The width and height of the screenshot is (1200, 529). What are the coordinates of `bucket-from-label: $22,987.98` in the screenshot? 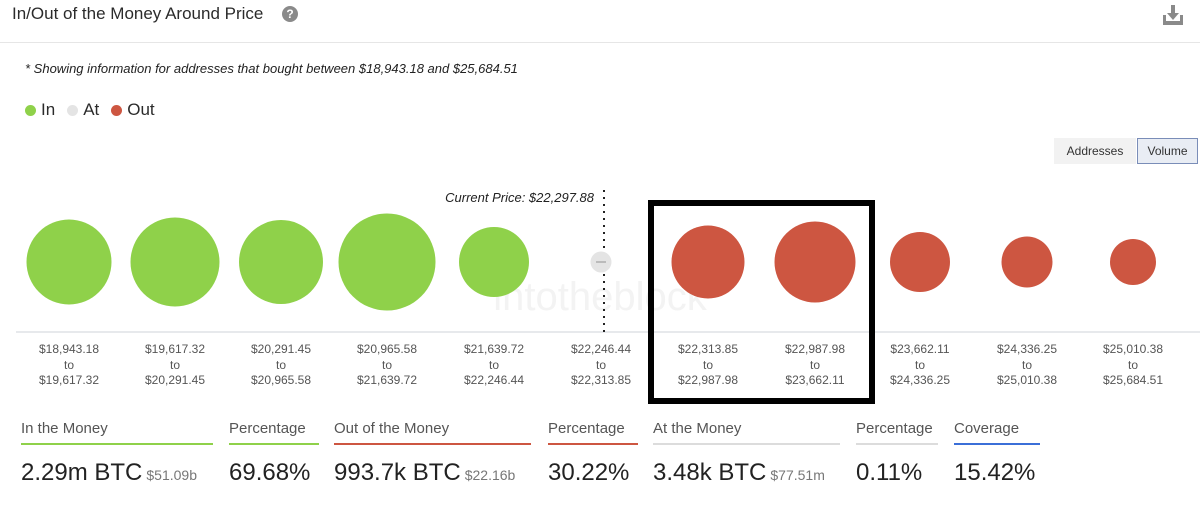 It's located at (815, 349).